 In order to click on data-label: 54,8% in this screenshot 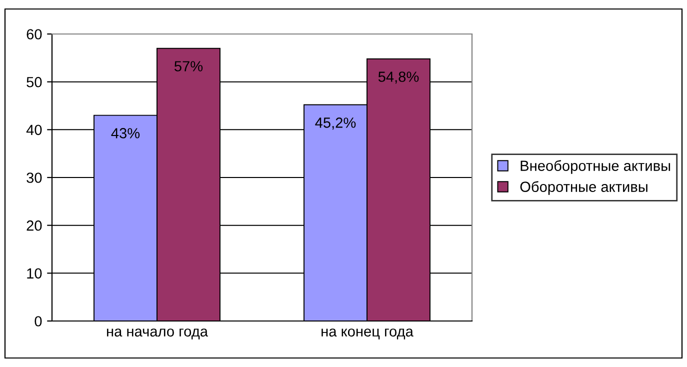, I will do `click(398, 78)`.